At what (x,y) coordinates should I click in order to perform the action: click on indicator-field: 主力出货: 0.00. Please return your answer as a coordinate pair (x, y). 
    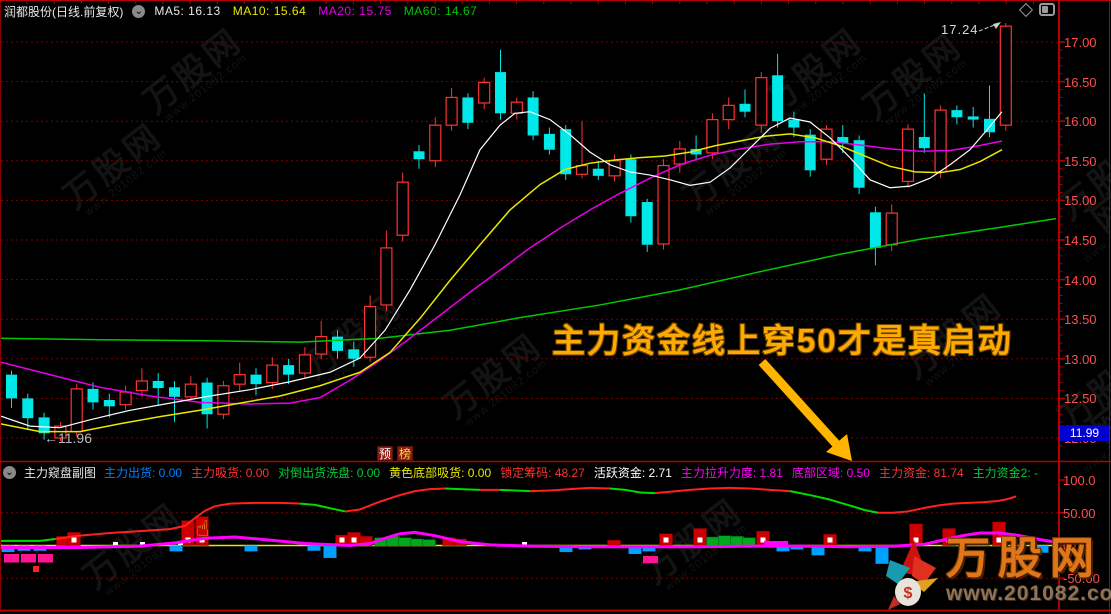
    Looking at the image, I should click on (143, 472).